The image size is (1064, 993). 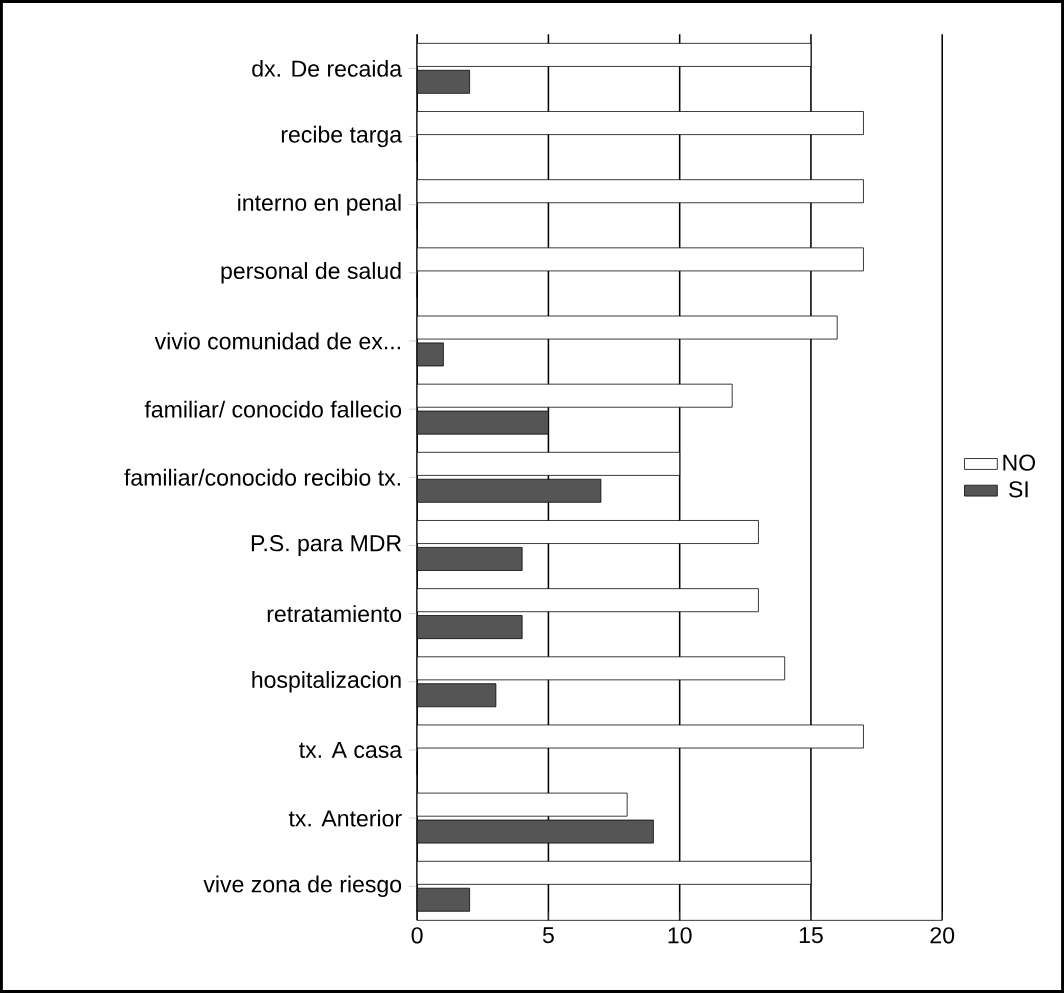 I want to click on legend-label: SI, so click(x=1018, y=489).